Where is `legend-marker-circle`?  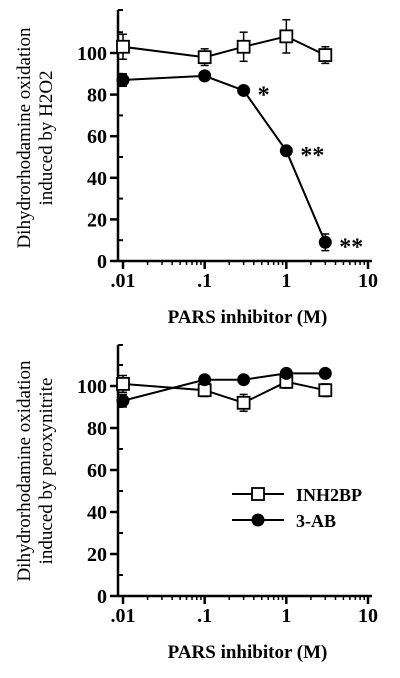 legend-marker-circle is located at coordinates (258, 520).